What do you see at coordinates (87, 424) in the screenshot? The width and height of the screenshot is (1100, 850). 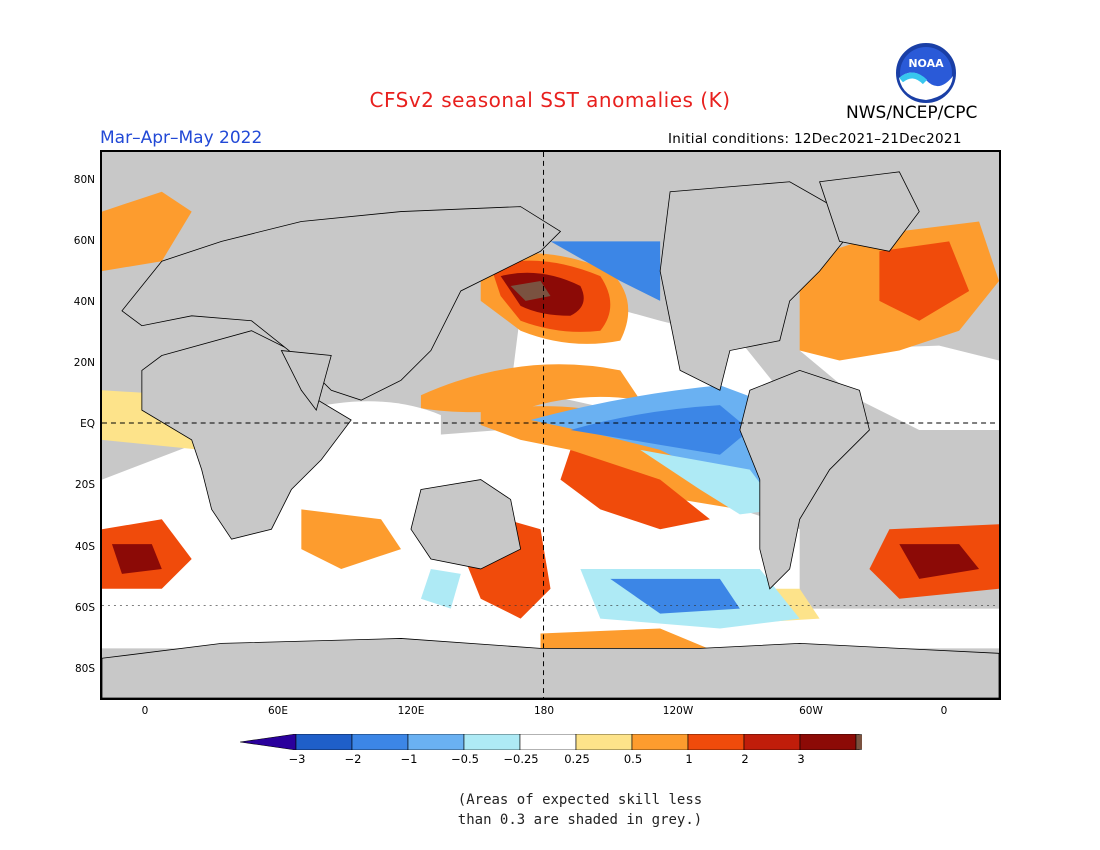 I see `lat-label: EQ` at bounding box center [87, 424].